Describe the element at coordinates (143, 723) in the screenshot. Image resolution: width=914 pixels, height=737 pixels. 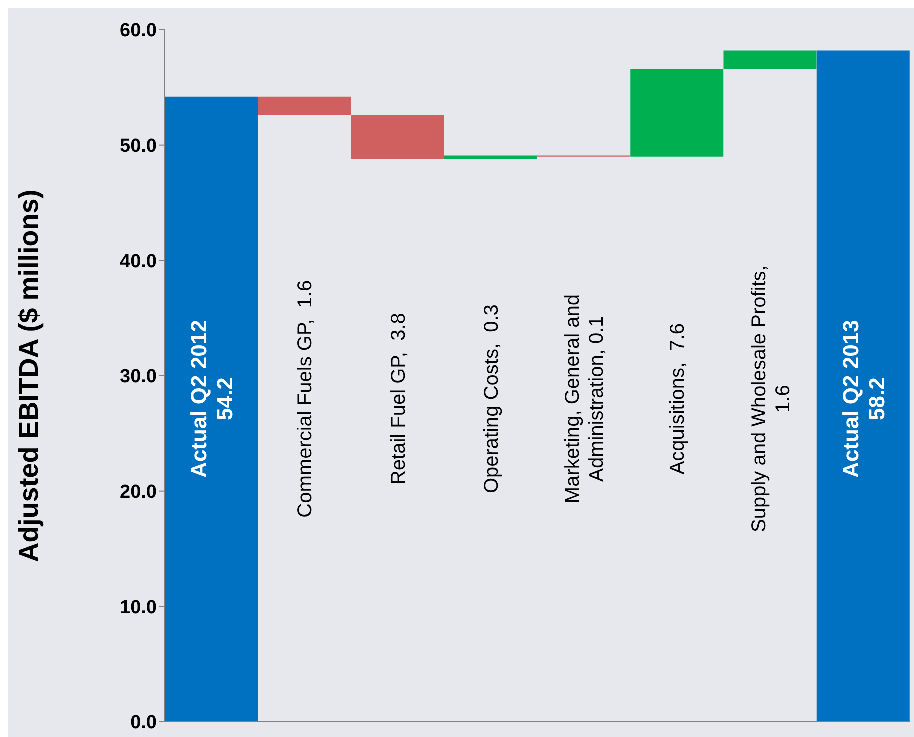
I see `y-tick-label: 0.0` at that location.